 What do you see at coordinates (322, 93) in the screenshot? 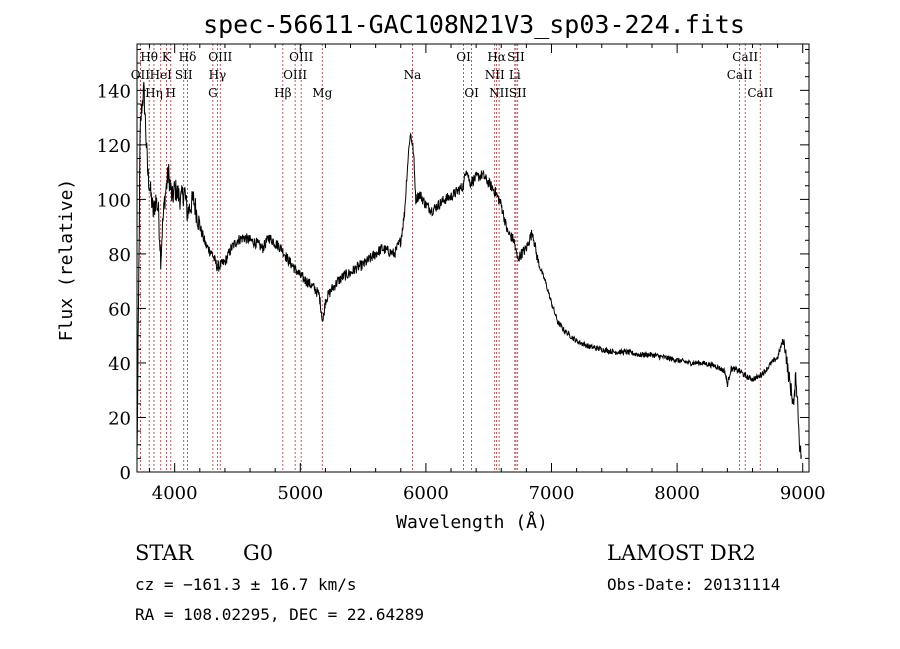
I see `line-label: Mg` at bounding box center [322, 93].